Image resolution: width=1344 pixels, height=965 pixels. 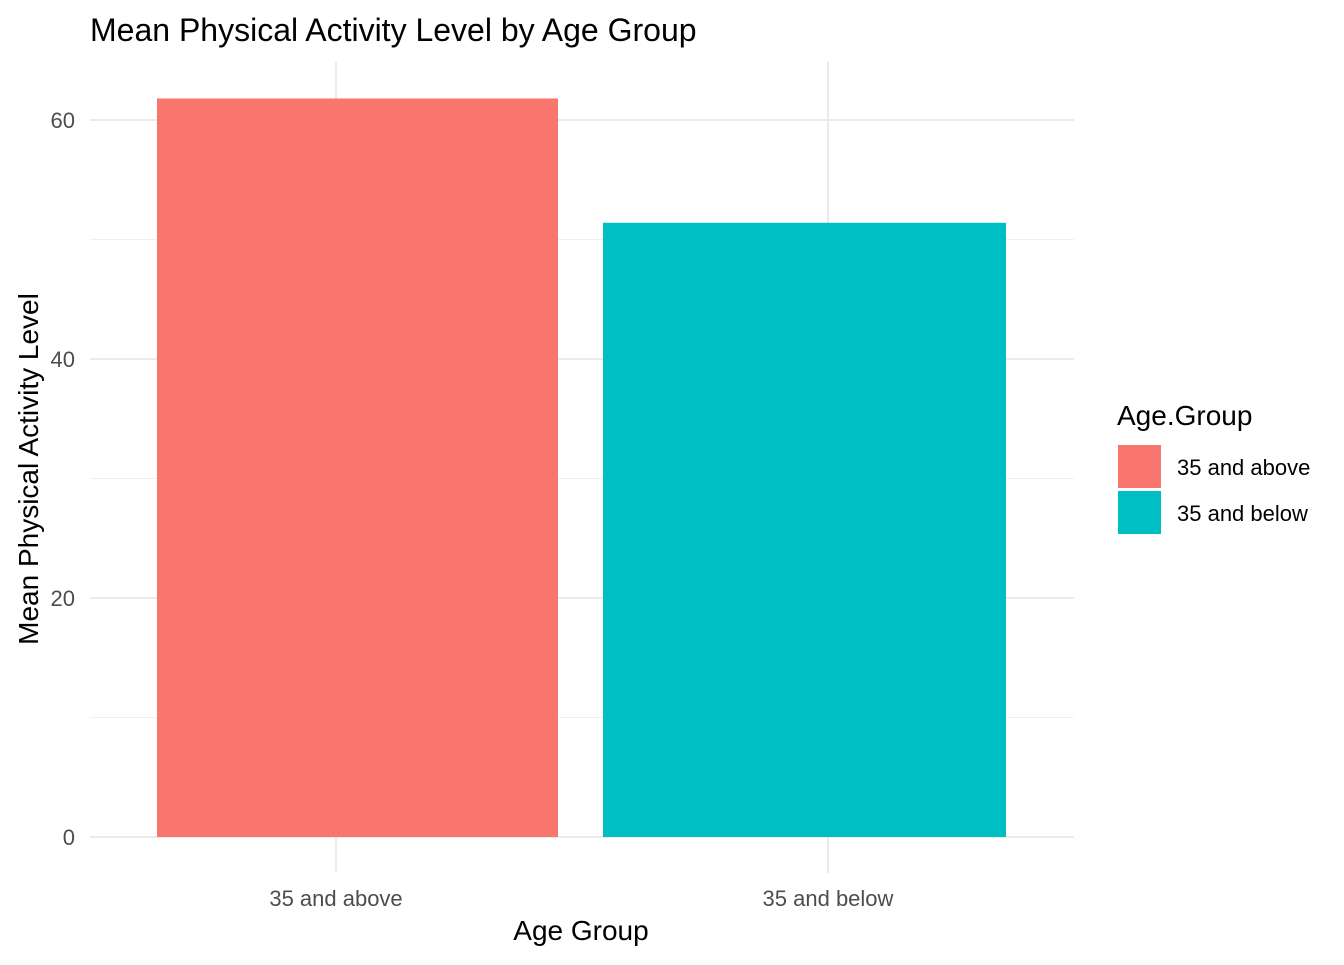 What do you see at coordinates (580, 930) in the screenshot?
I see `x-axis-label: Age Group` at bounding box center [580, 930].